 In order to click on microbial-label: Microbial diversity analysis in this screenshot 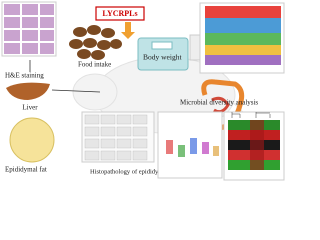, I will do `click(219, 103)`.